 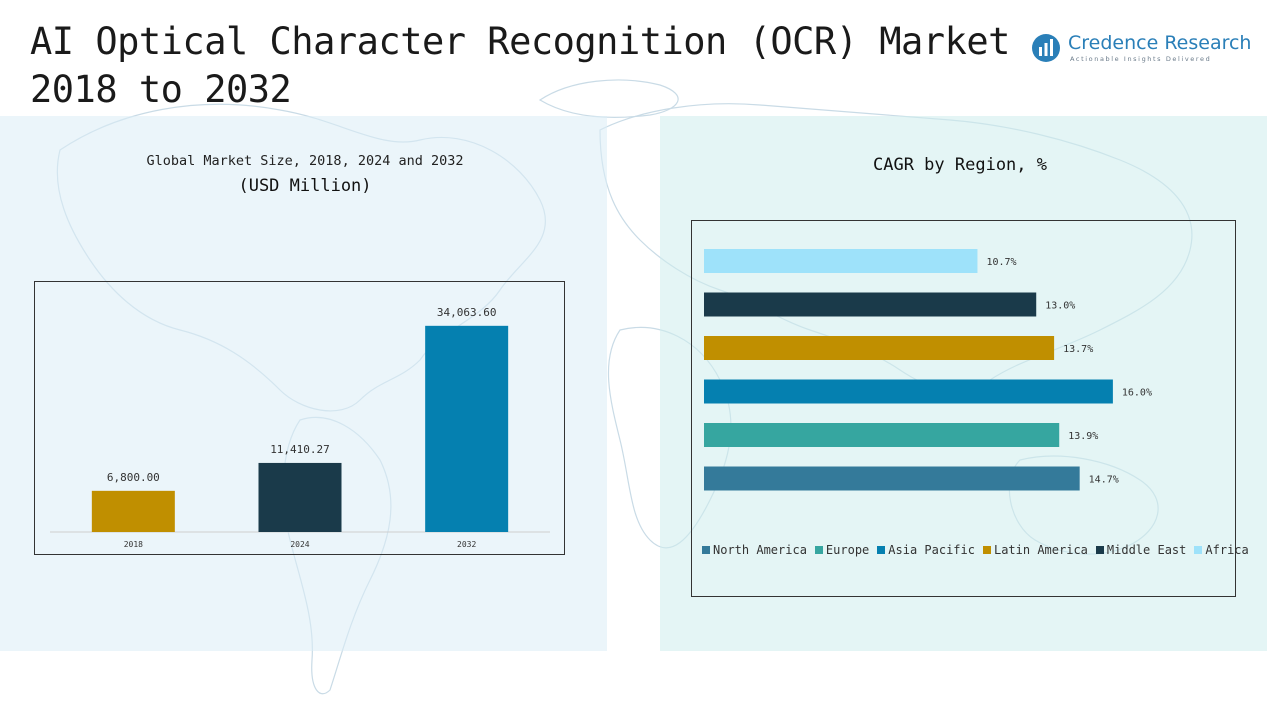 I want to click on legend-item-middle-east: Middle East, so click(x=1141, y=550).